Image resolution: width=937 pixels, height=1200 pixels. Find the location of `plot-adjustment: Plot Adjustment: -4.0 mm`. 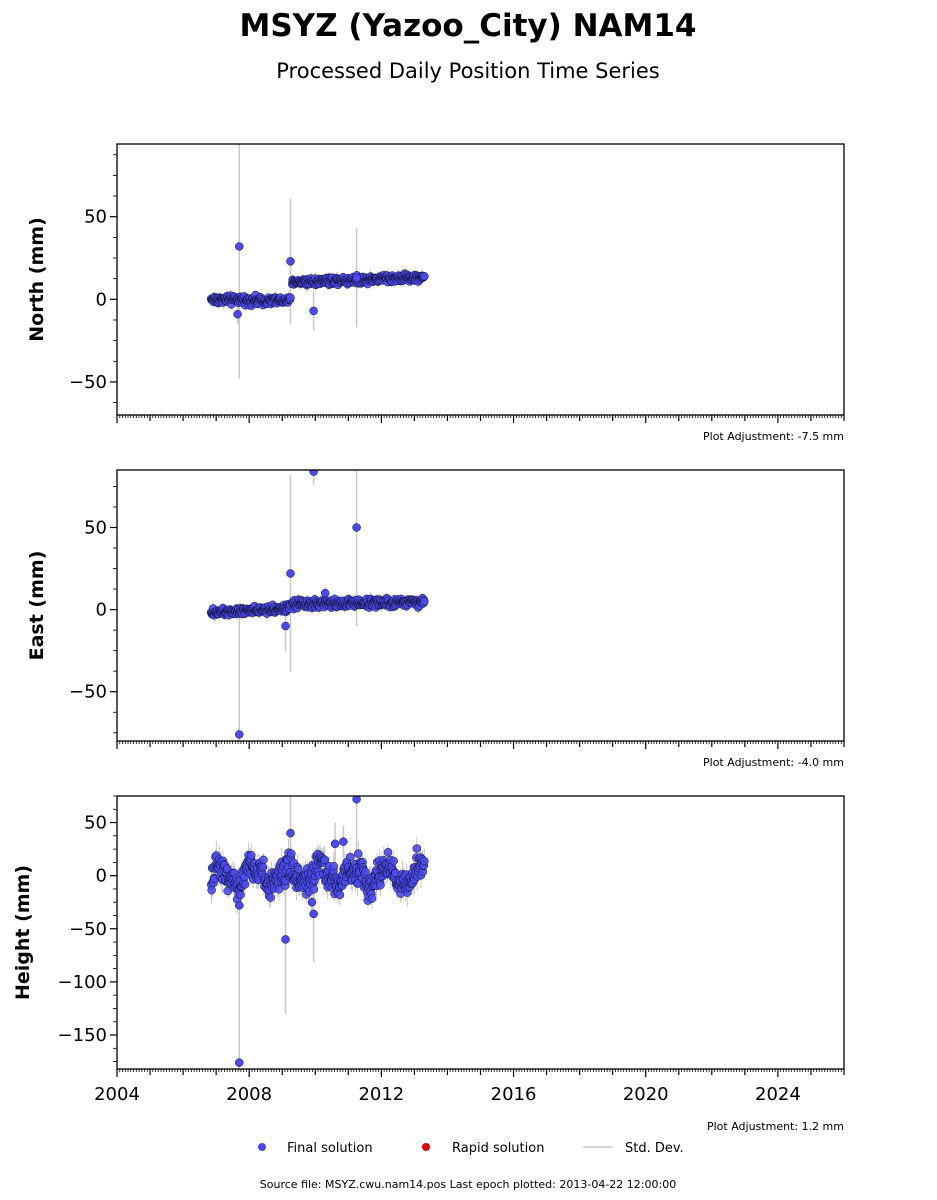

plot-adjustment: Plot Adjustment: -4.0 mm is located at coordinates (773, 762).